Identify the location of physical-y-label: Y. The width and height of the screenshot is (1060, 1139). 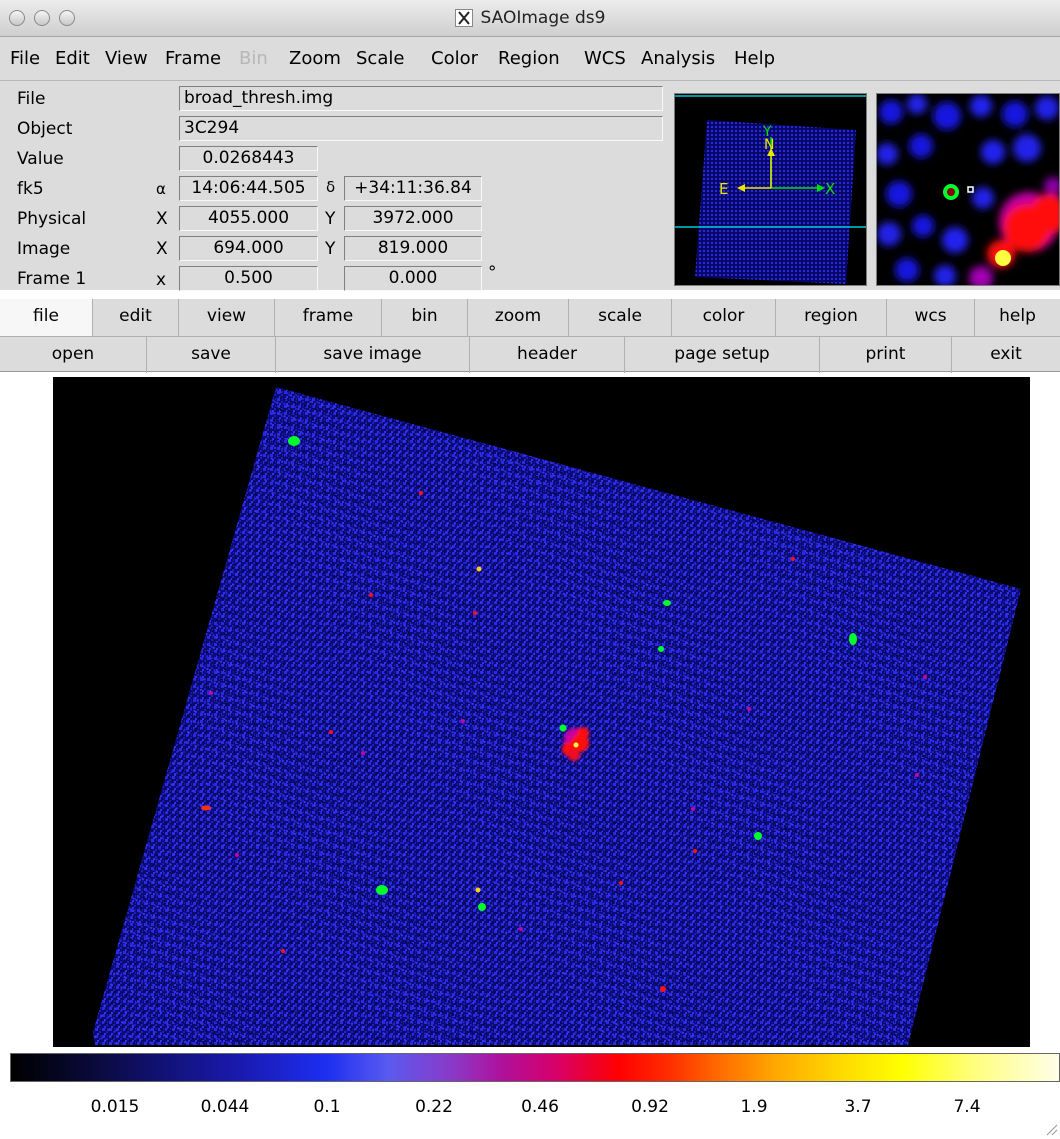
(330, 219).